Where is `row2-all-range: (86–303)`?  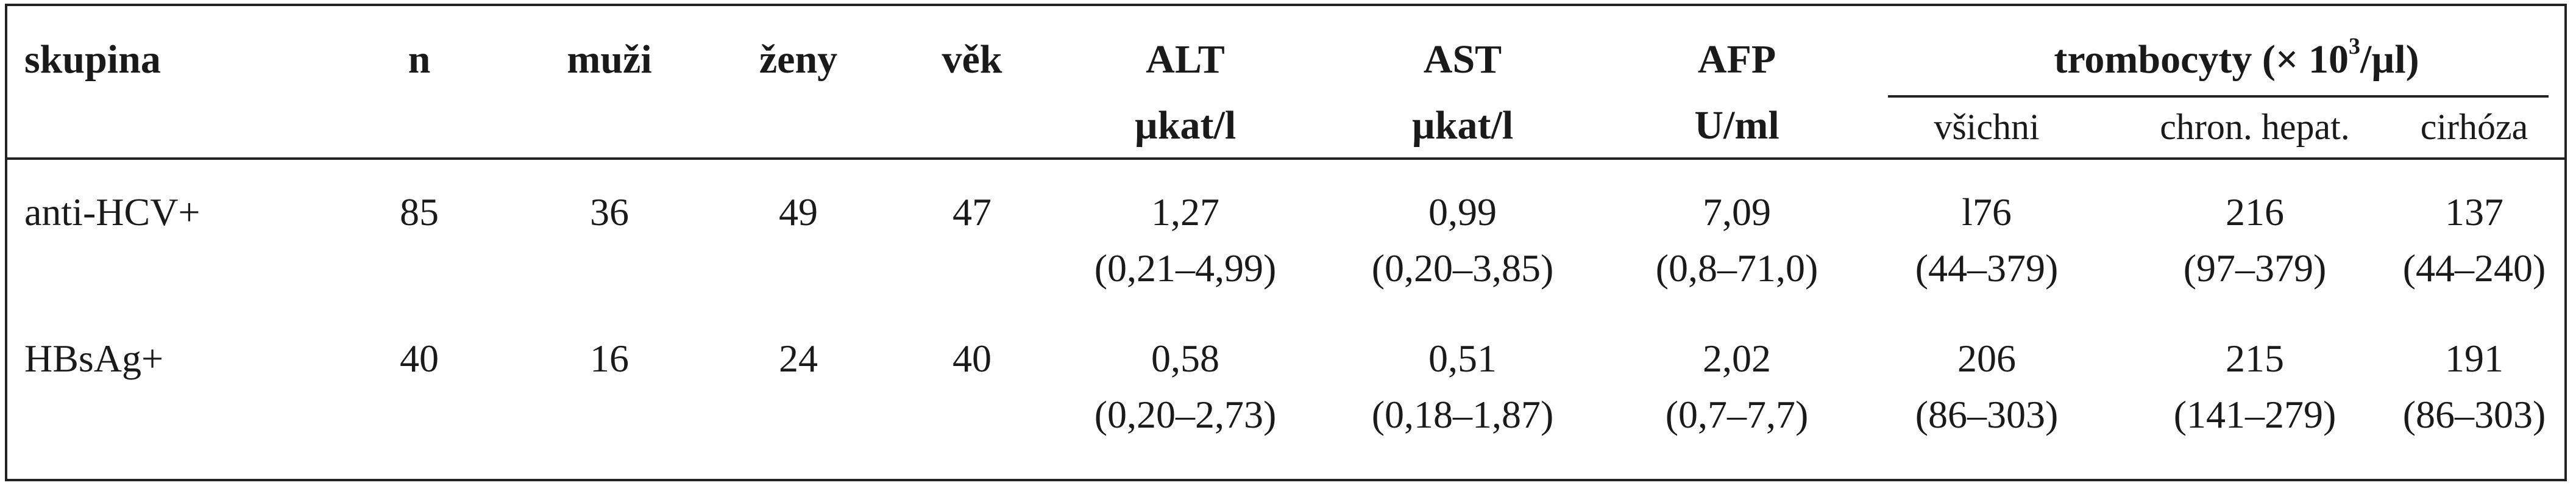 row2-all-range: (86–303) is located at coordinates (1987, 414).